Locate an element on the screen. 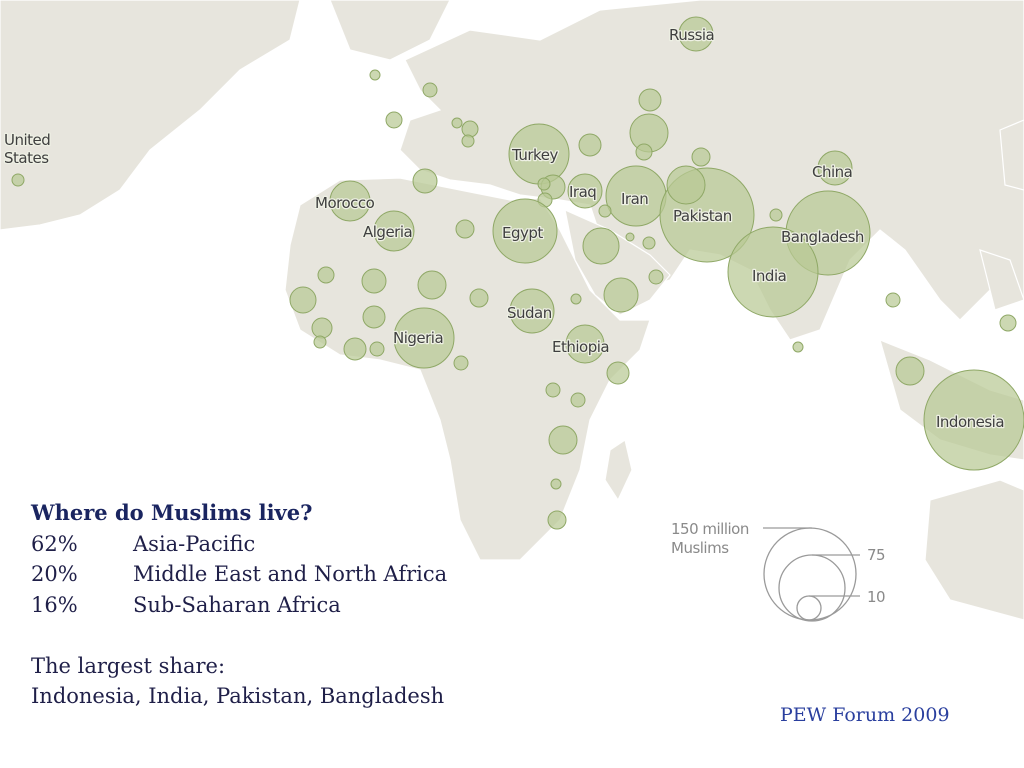 Image resolution: width=1024 pixels, height=768 pixels. bubble-azerbaijan is located at coordinates (590, 145).